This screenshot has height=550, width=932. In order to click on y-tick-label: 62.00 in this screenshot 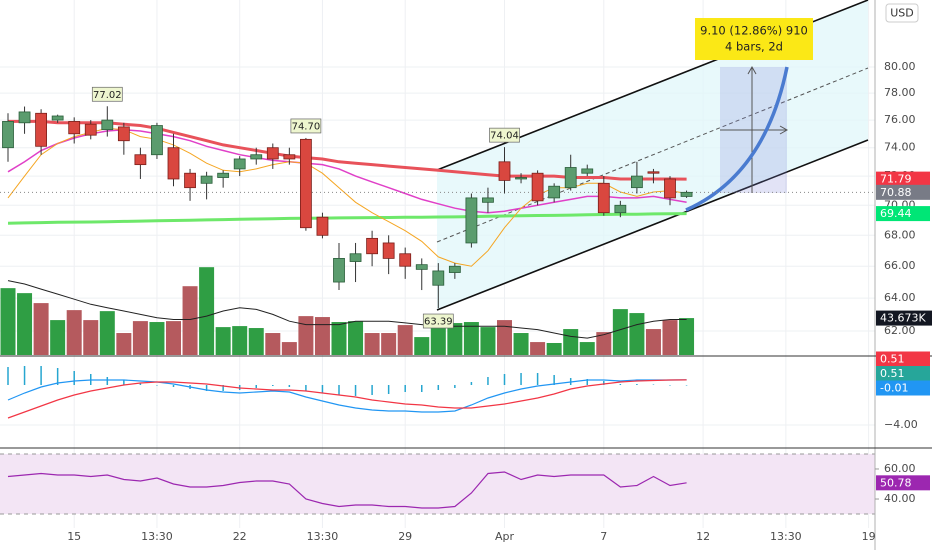, I will do `click(900, 330)`.